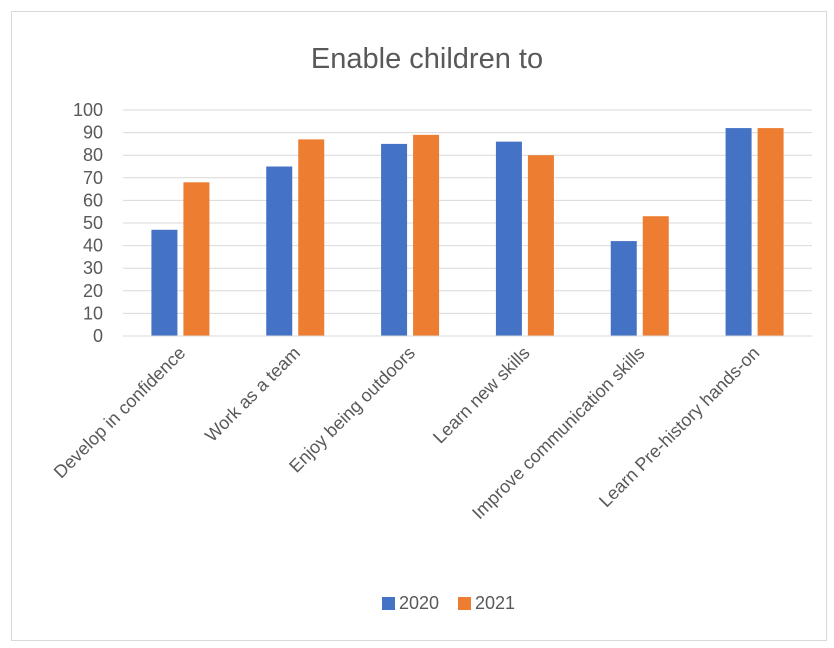 This screenshot has height=648, width=834. I want to click on y-tick-label: 70, so click(93, 178).